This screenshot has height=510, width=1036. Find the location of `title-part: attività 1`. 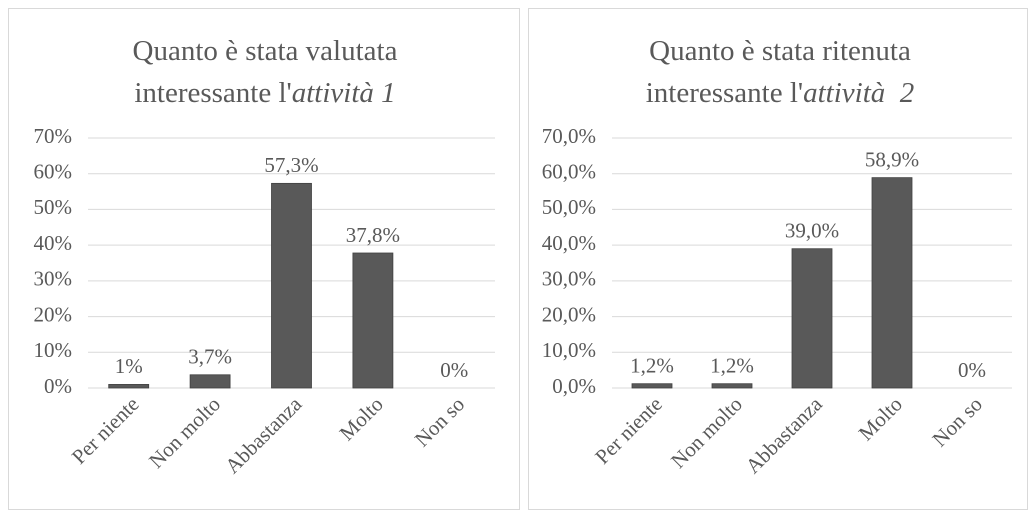

title-part: attività 1 is located at coordinates (343, 93).